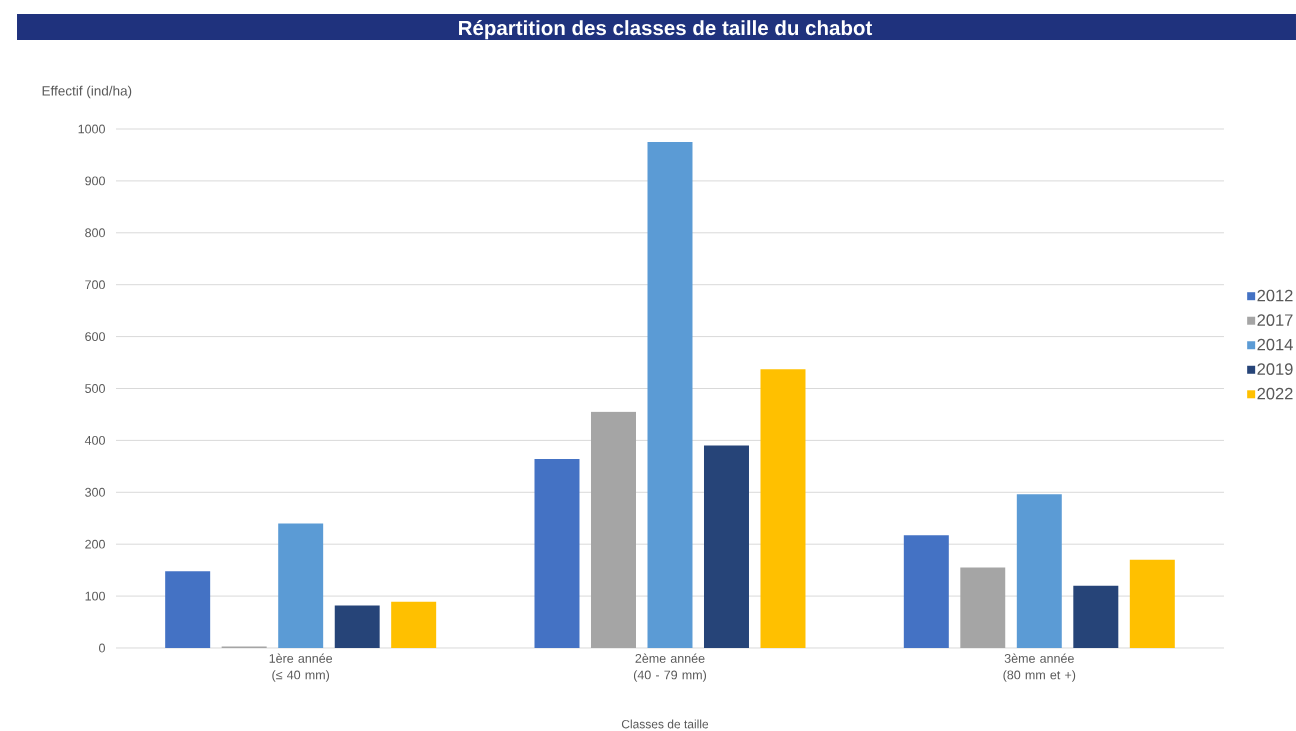  What do you see at coordinates (91, 129) in the screenshot?
I see `y-tick-label: 1000` at bounding box center [91, 129].